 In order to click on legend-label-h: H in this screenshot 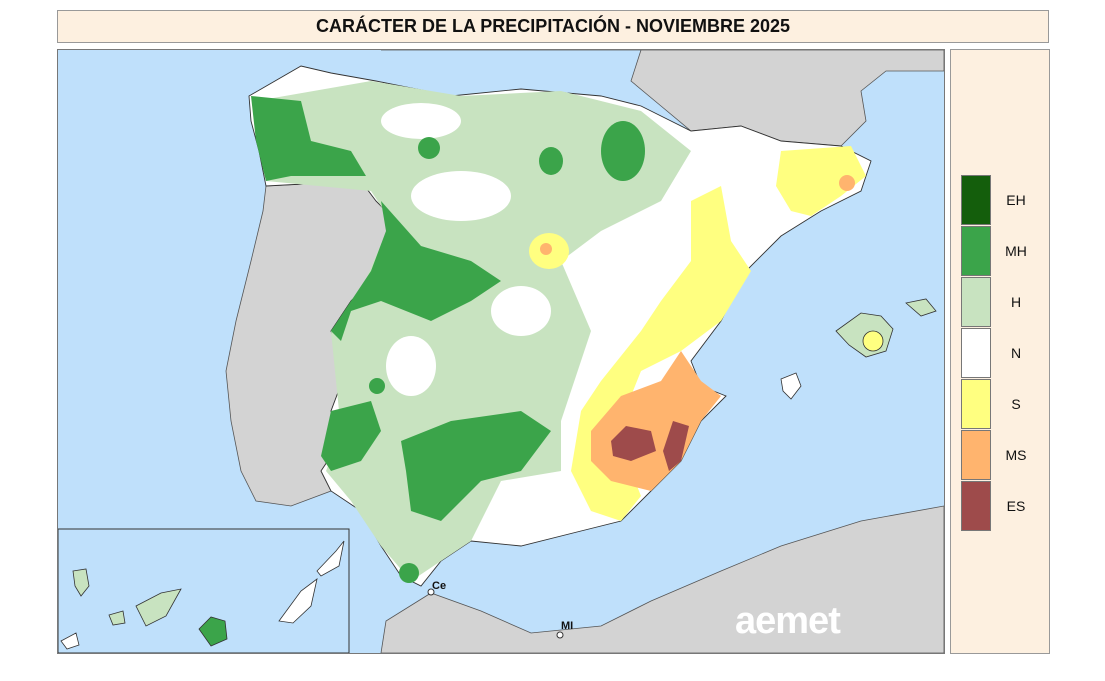, I will do `click(1016, 302)`.